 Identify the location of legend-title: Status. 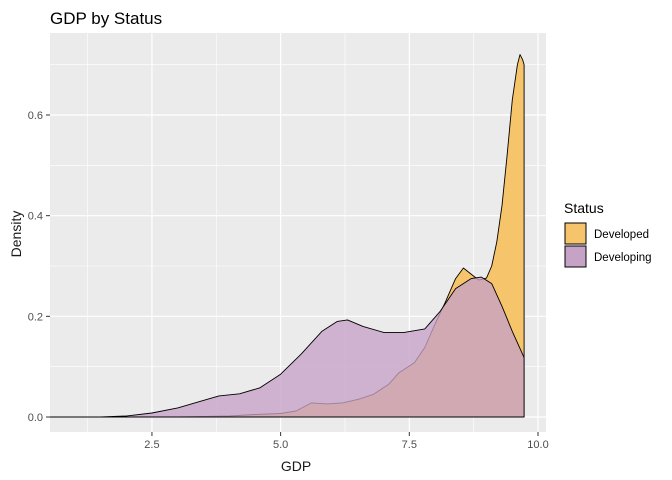
(584, 208).